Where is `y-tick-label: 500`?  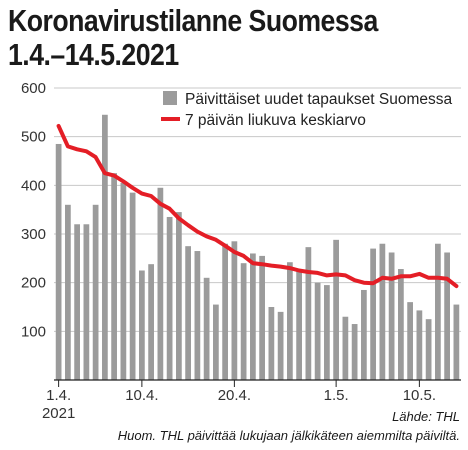
y-tick-label: 500 is located at coordinates (33, 137).